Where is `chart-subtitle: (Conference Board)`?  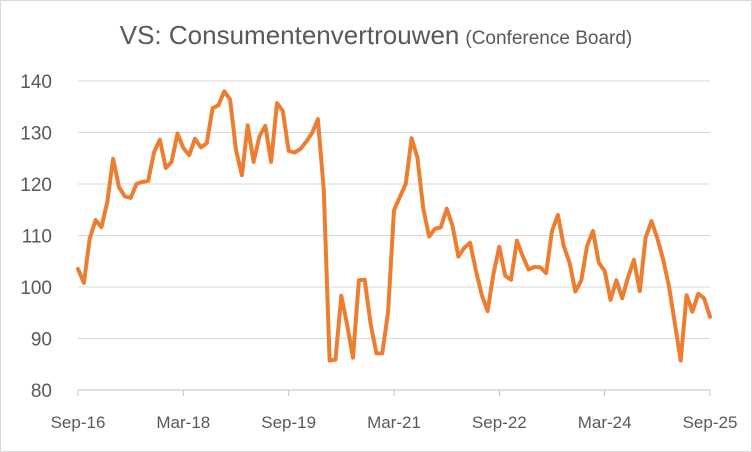
chart-subtitle: (Conference Board) is located at coordinates (549, 38).